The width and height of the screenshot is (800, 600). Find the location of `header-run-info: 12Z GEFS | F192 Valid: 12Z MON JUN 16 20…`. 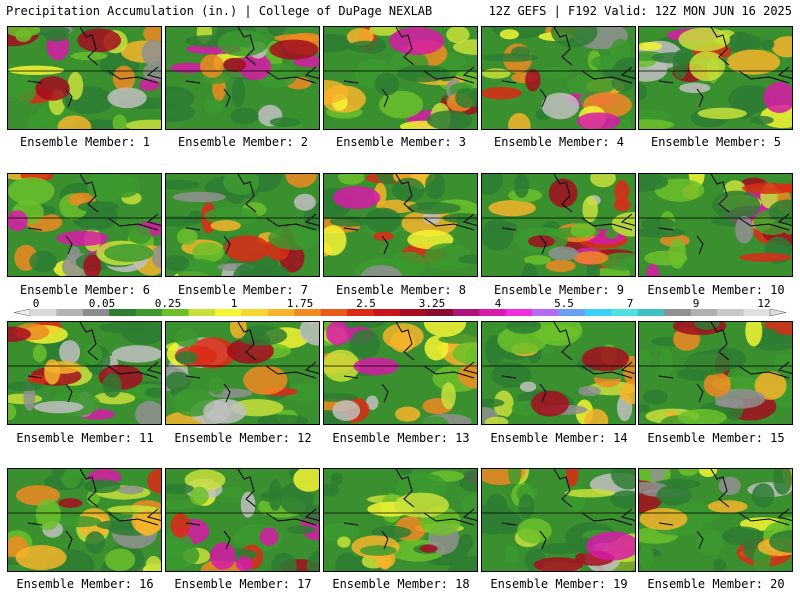

header-run-info: 12Z GEFS | F192 Valid: 12Z MON JUN 16 20… is located at coordinates (640, 11).